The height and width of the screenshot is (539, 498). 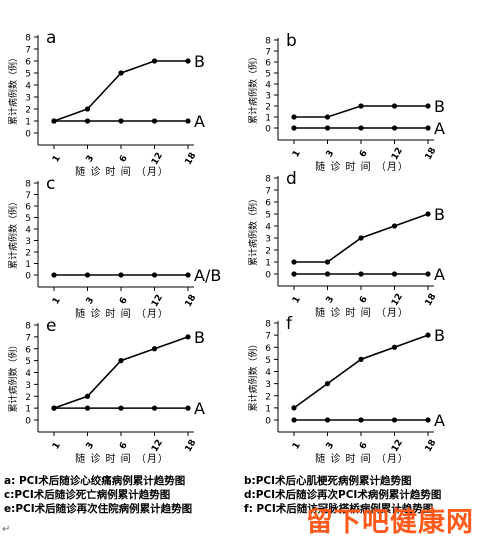 What do you see at coordinates (98, 509) in the screenshot?
I see `caption-e: e:PCI术后随诊再次住院病例累计趋势图` at bounding box center [98, 509].